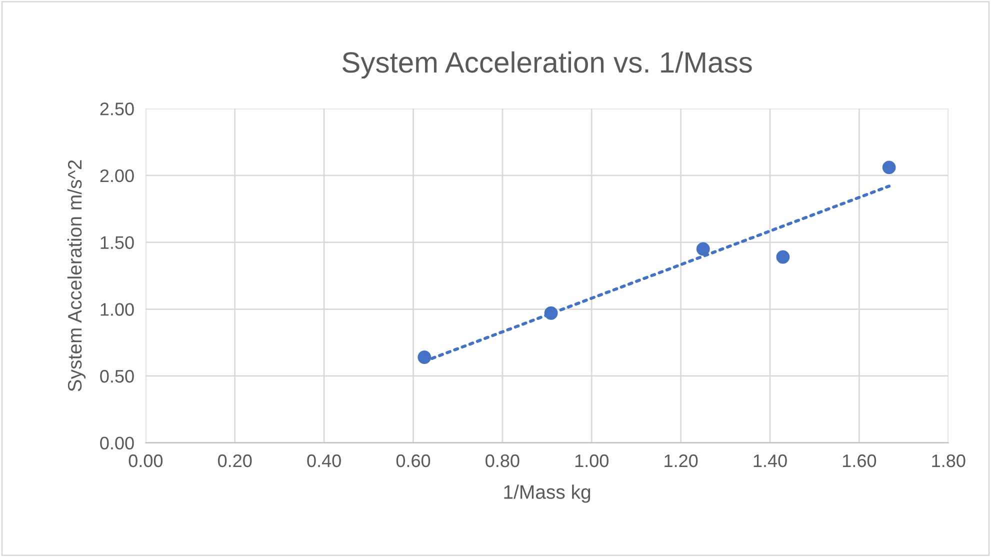  Describe the element at coordinates (117, 376) in the screenshot. I see `y-tick-label: 0.50` at that location.